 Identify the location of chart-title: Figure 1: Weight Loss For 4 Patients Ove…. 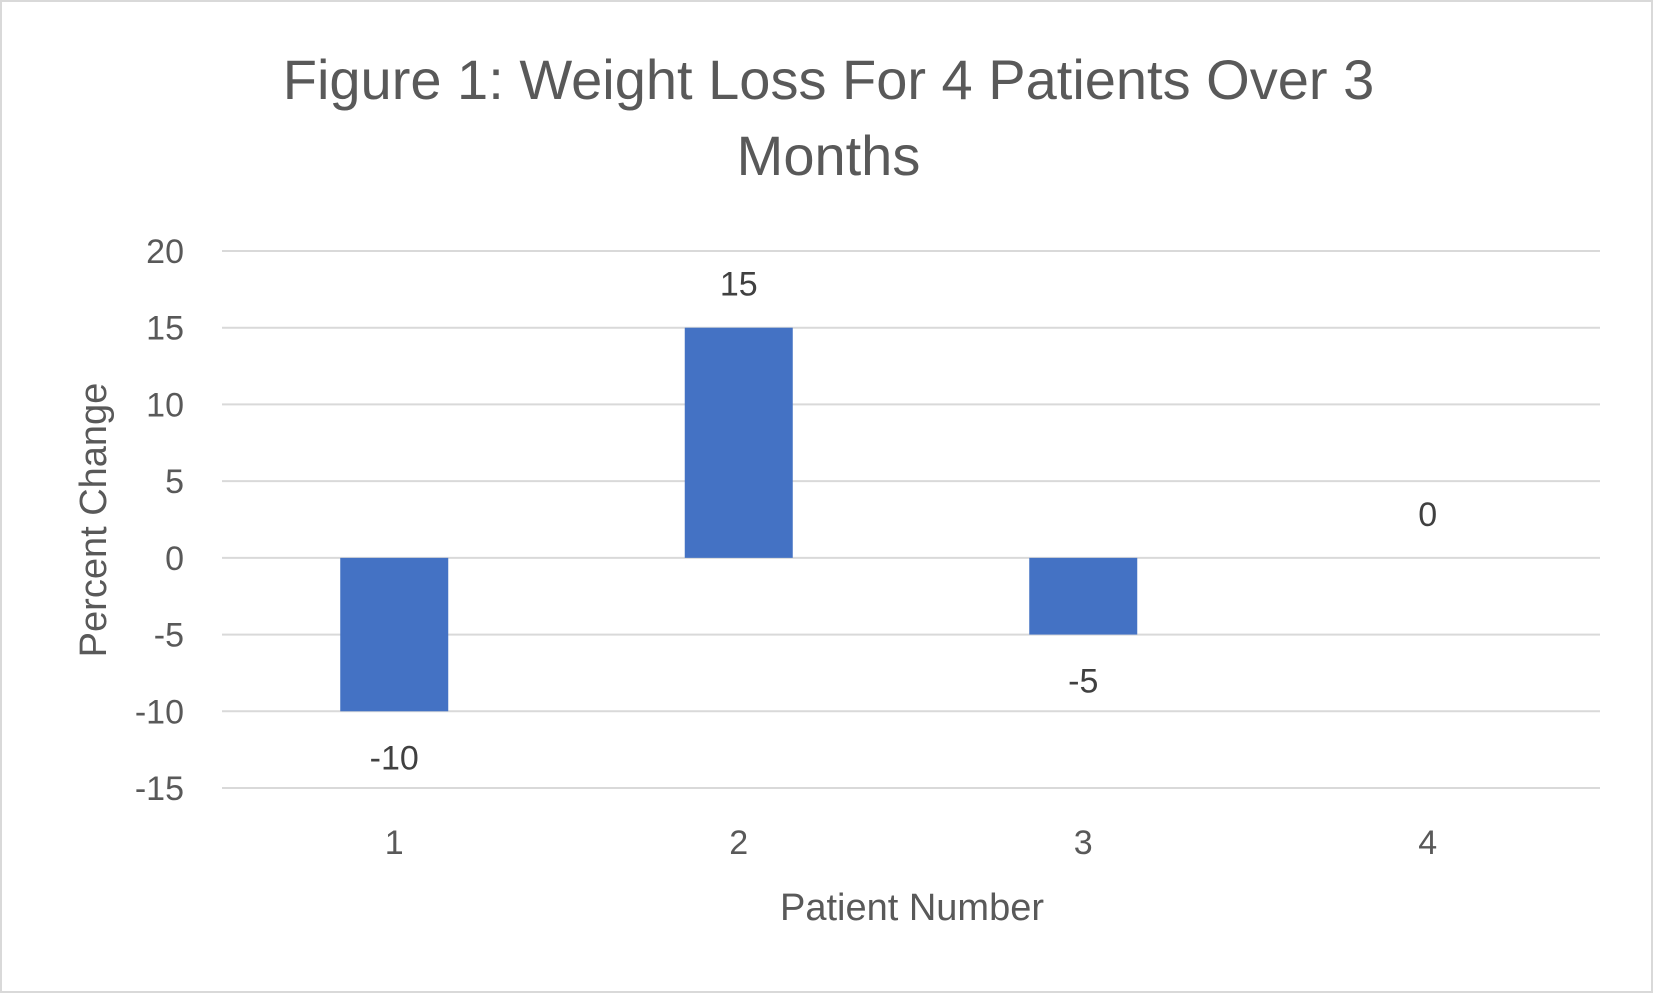
(828, 117).